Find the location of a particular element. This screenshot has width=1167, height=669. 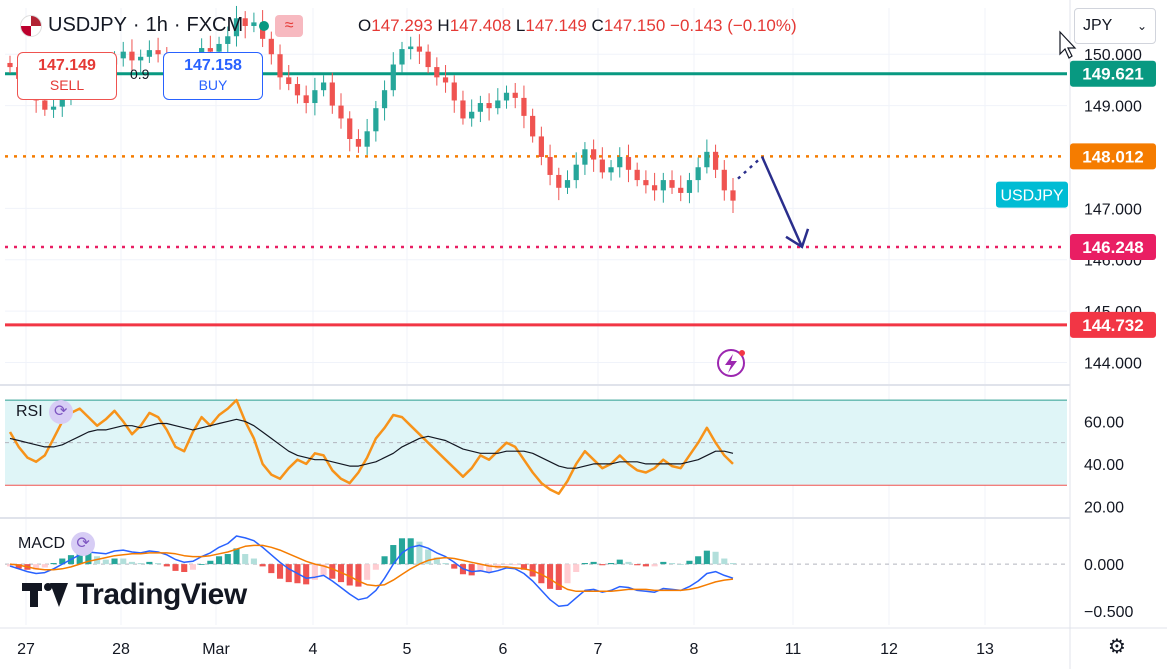

sell-price: 147.149 is located at coordinates (67, 65).